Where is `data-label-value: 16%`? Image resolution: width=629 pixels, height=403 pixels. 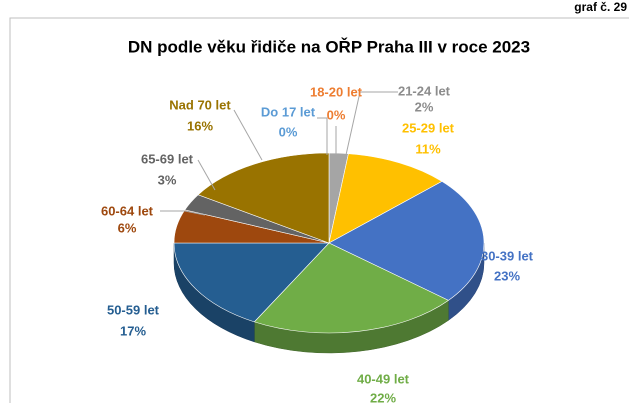
data-label-value: 16% is located at coordinates (200, 125).